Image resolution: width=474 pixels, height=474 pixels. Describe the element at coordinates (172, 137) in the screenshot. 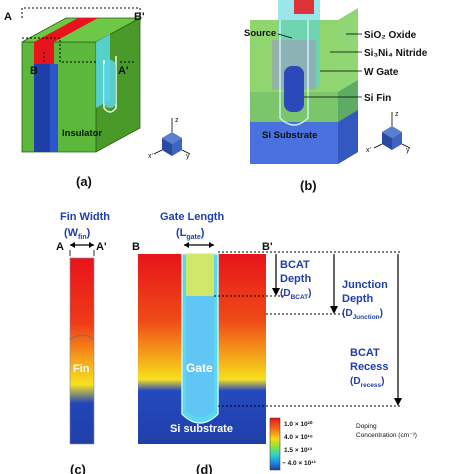

I see `axis-gizmo-a` at that location.